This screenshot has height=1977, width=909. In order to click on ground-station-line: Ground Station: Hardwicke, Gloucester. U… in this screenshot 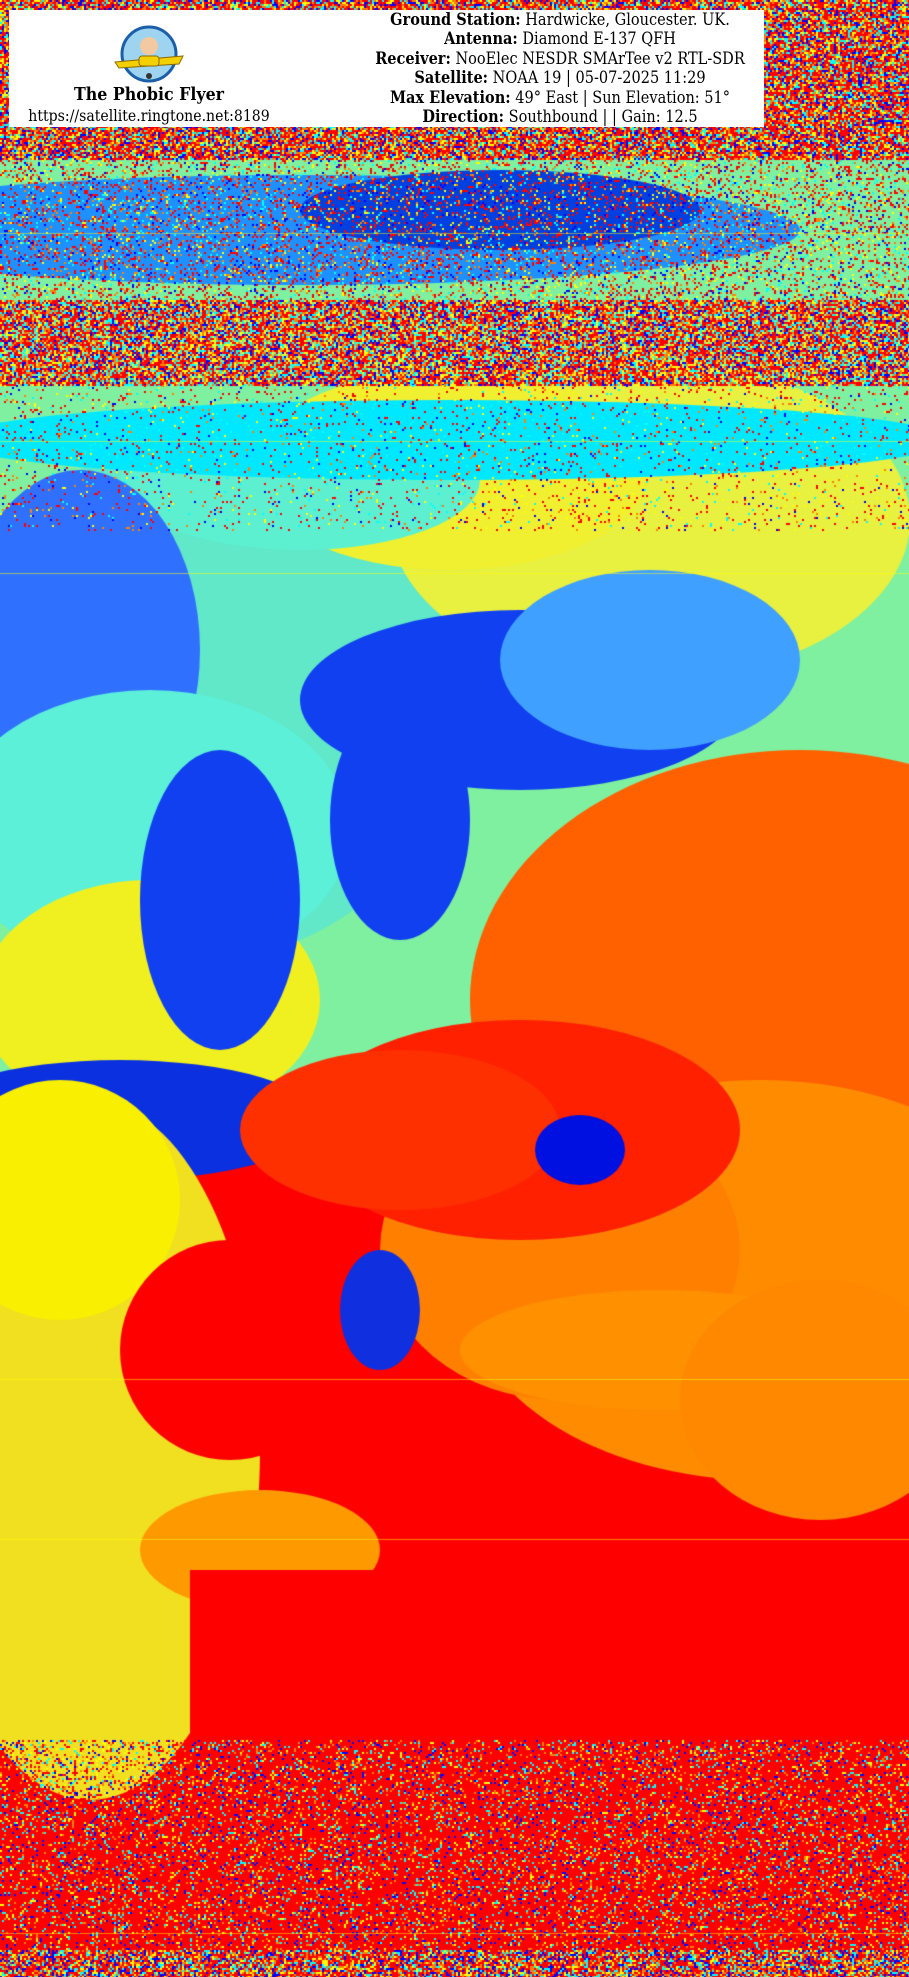, I will do `click(560, 19)`.